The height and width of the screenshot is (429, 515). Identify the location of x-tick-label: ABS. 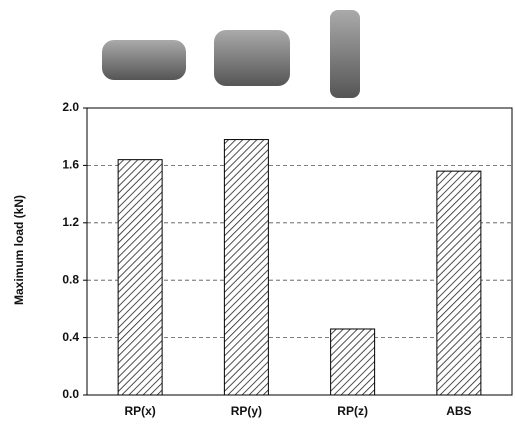
(458, 411).